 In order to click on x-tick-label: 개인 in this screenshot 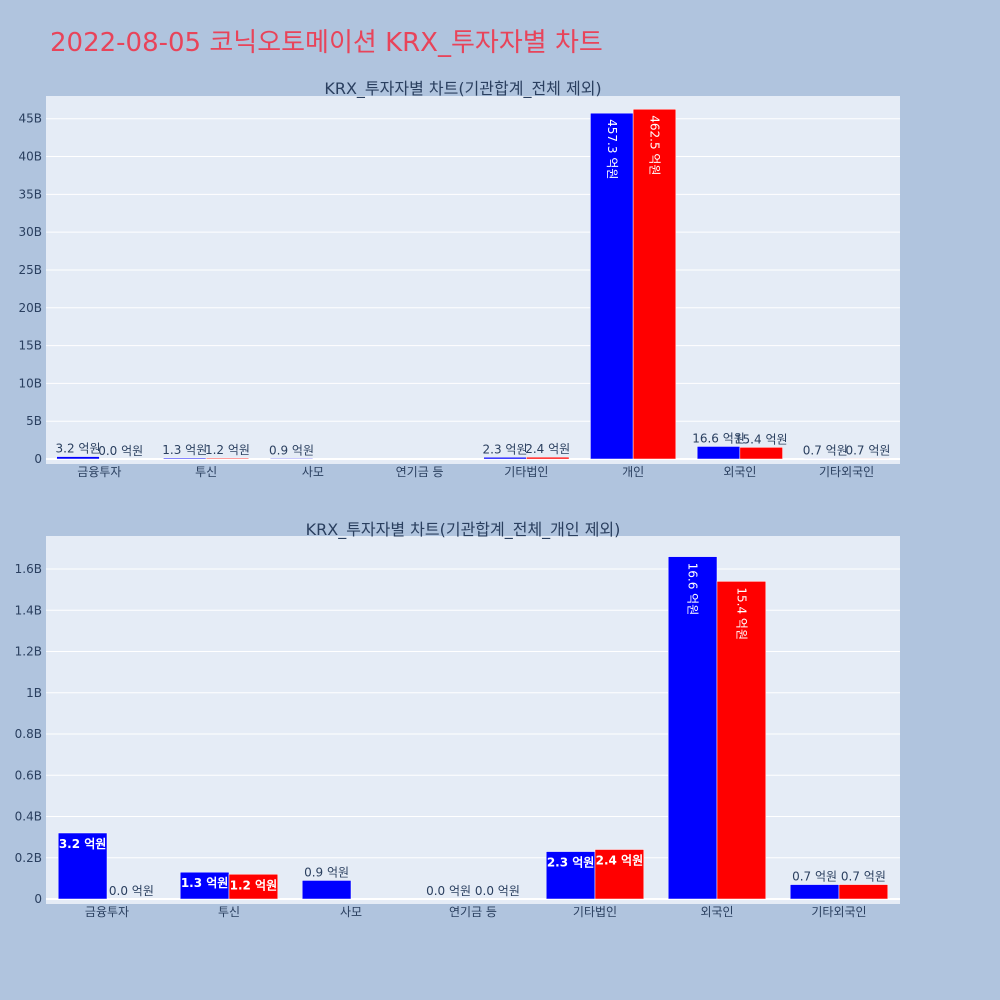, I will do `click(633, 472)`.